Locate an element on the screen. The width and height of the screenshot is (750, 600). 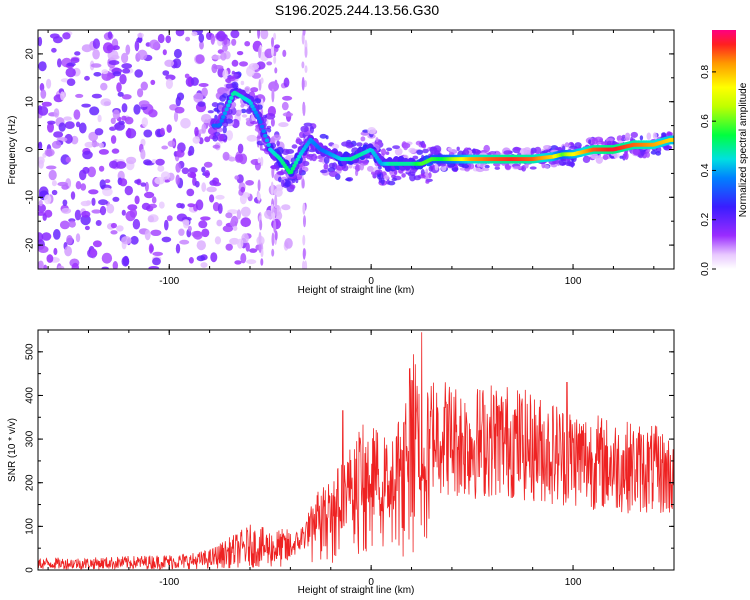
snr-y-label: SNR (10 * v/v) is located at coordinates (12, 450).